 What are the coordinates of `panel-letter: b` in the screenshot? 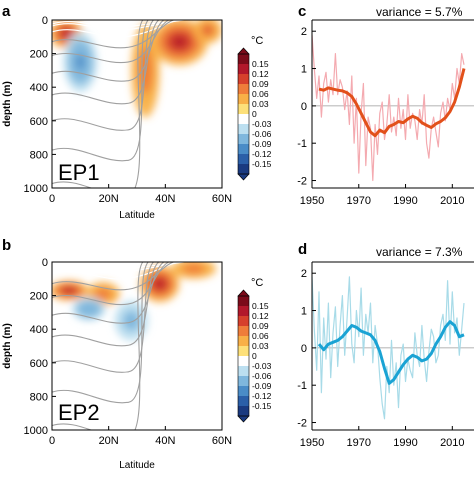 It's located at (6, 245).